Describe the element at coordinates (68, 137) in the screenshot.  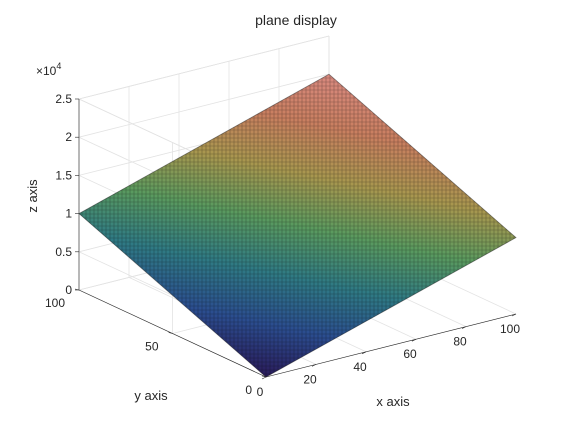
I see `z-tick-label: 2` at that location.